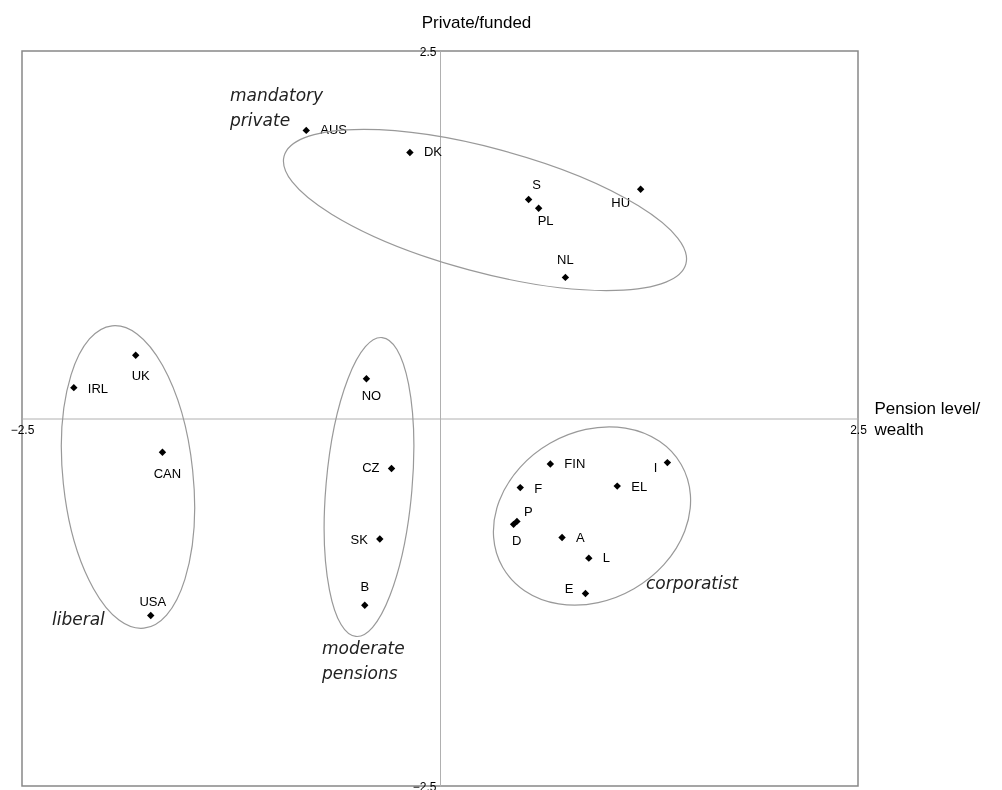 Image resolution: width=1002 pixels, height=790 pixels. Describe the element at coordinates (537, 185) in the screenshot. I see `series-label: S` at that location.